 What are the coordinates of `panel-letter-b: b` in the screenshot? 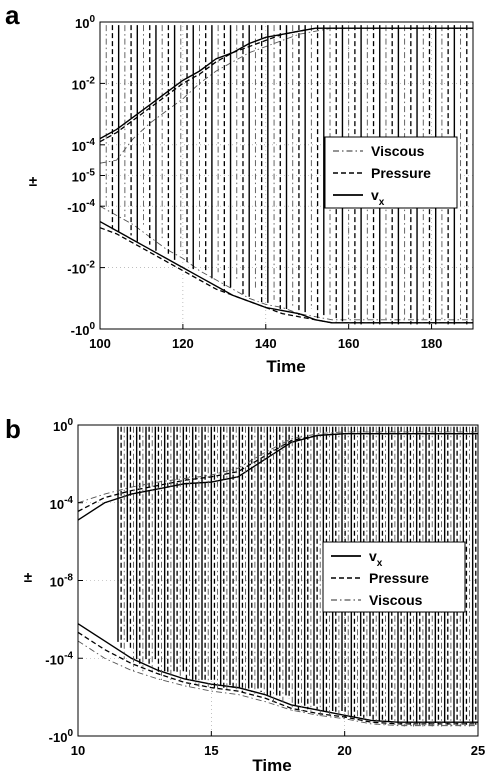 It's located at (13, 429).